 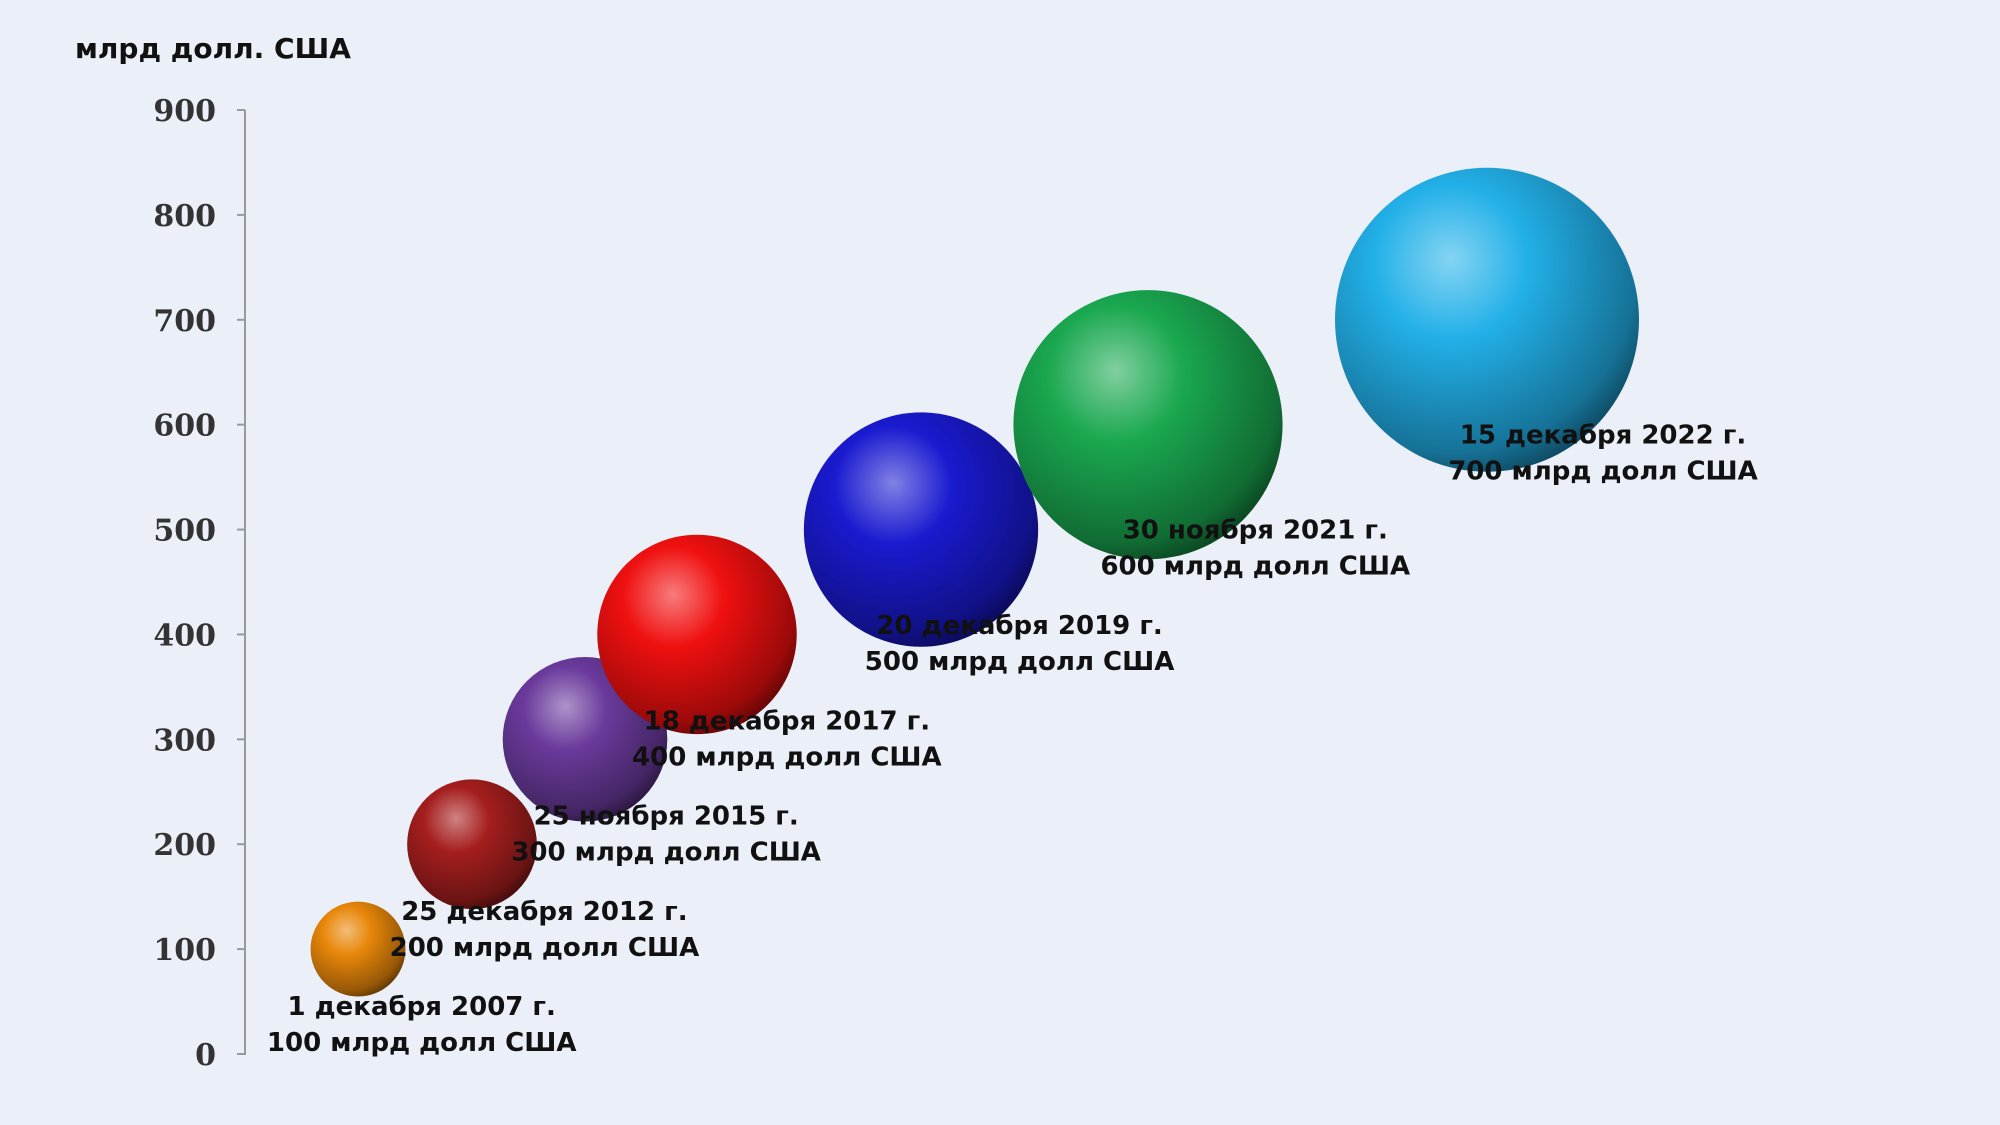 What do you see at coordinates (1019, 626) in the screenshot?
I see `point-date-label: 20 декабря 2019 г.` at bounding box center [1019, 626].